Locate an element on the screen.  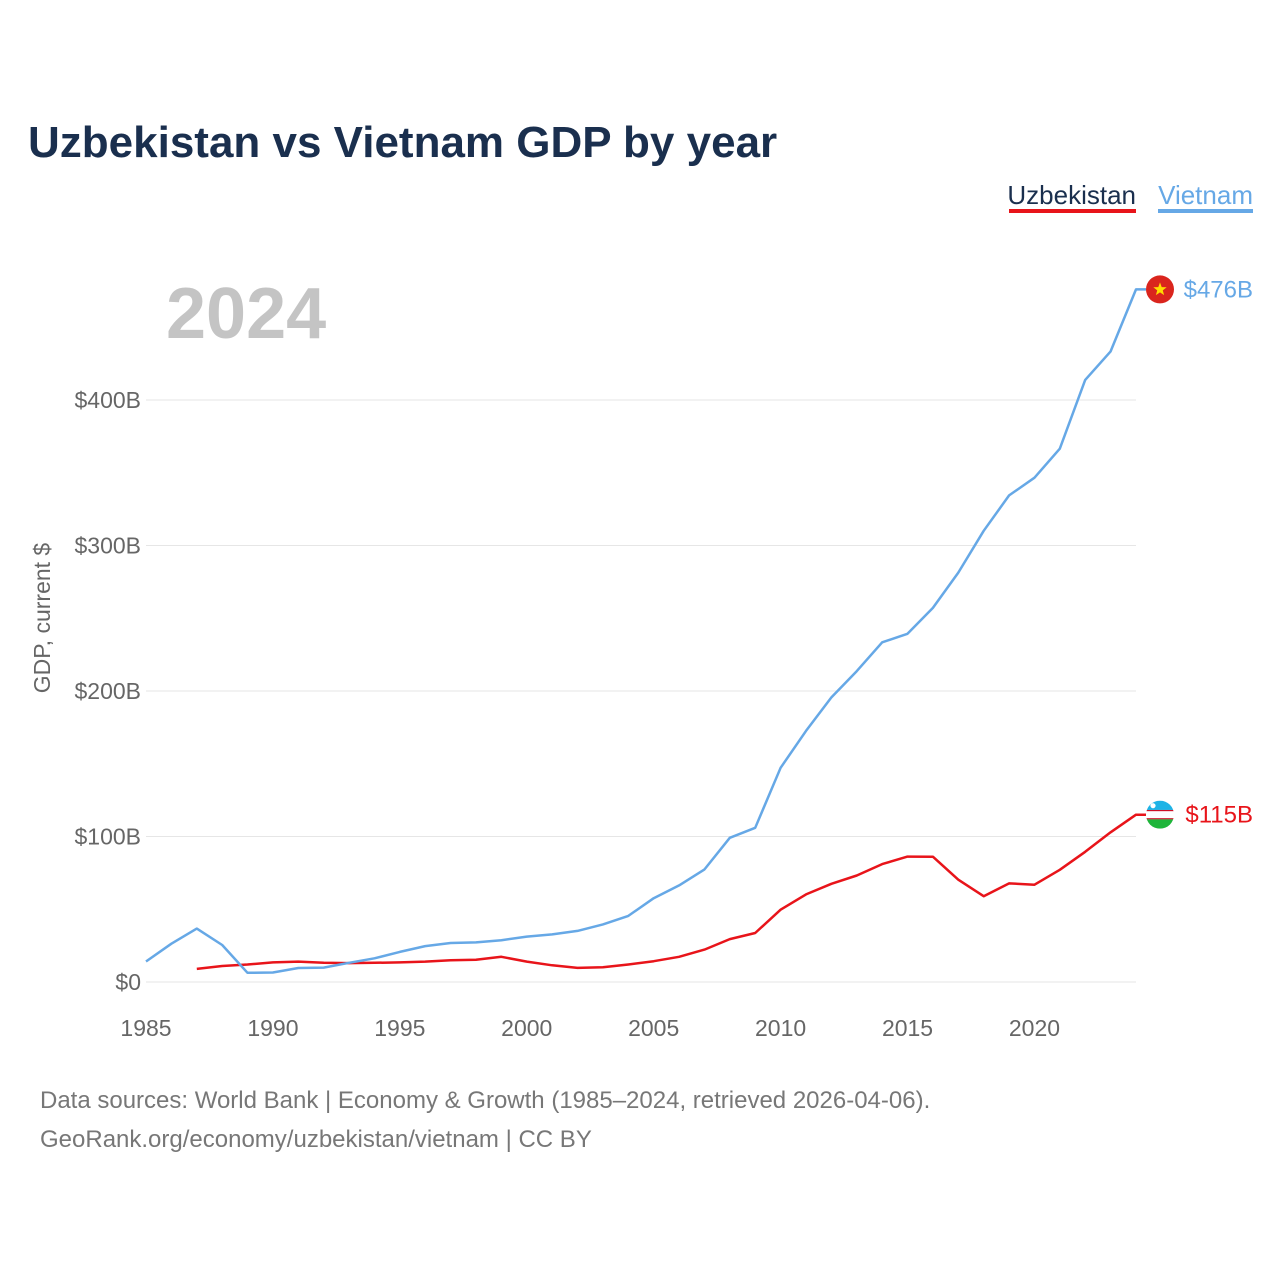
y-axis-ticks: $0 $100B $200B $300B $400B is located at coordinates (107, 691).